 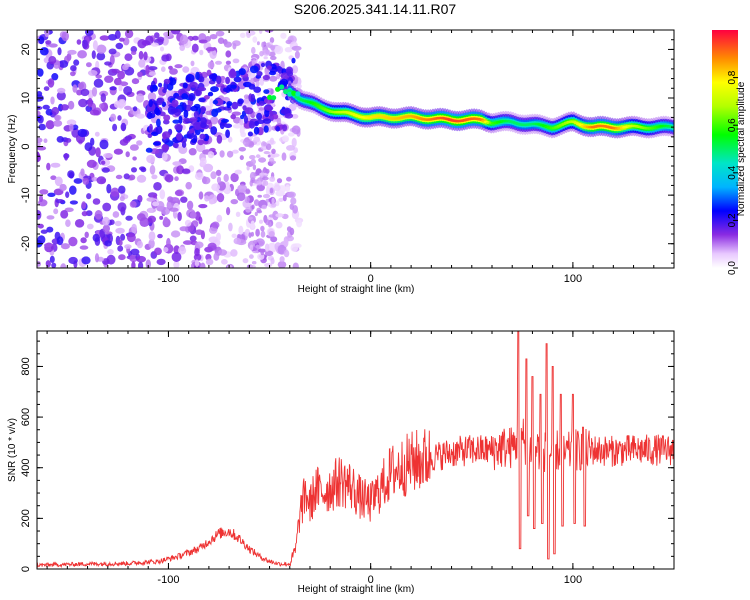 What do you see at coordinates (732, 220) in the screenshot?
I see `colorbar-tick-label: 0.2` at bounding box center [732, 220].